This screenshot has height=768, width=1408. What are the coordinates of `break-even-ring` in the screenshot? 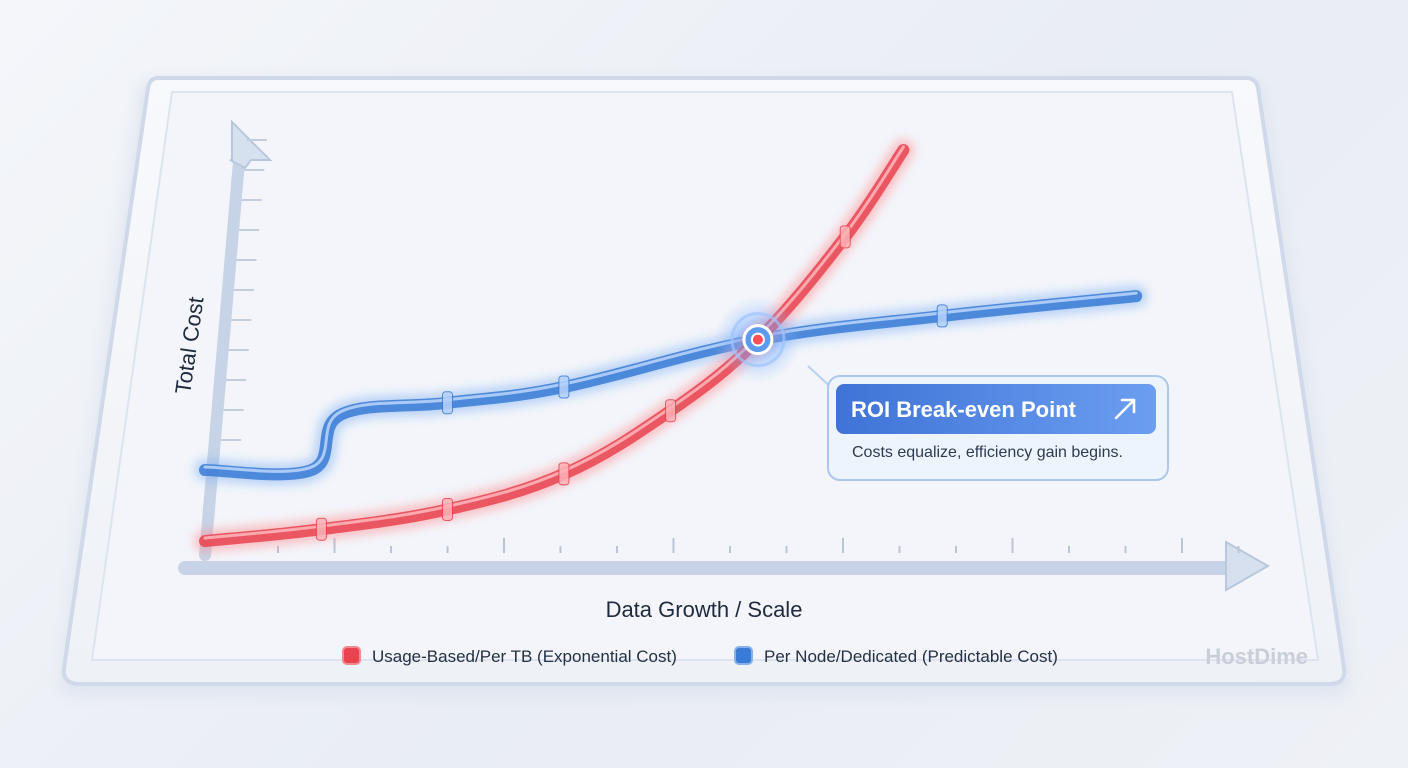 It's located at (758, 340).